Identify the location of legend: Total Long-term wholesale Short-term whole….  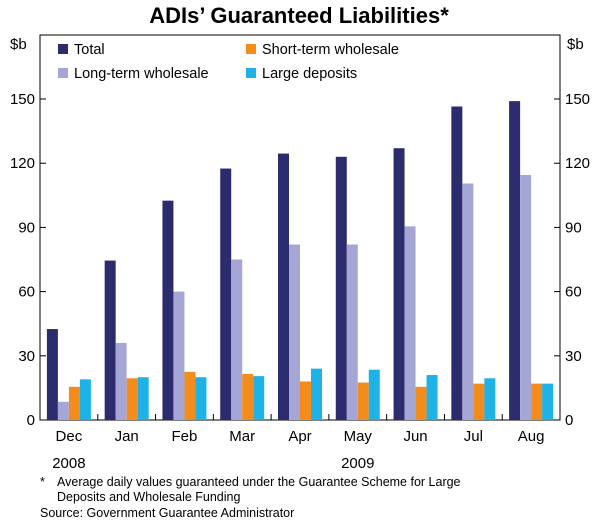
(228, 62).